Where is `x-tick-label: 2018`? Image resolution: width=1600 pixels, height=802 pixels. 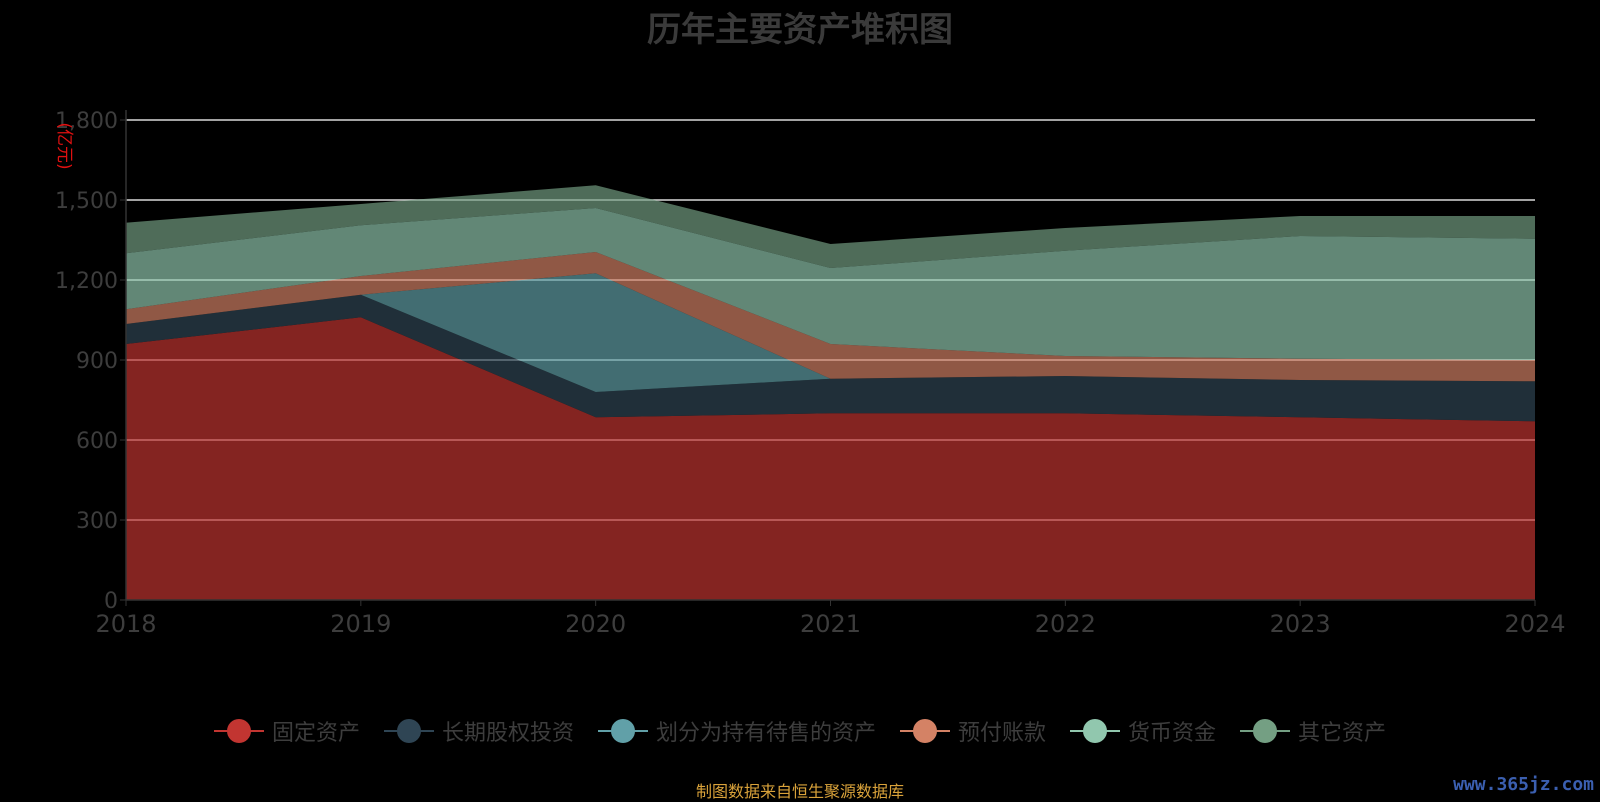
x-tick-label: 2018 is located at coordinates (125, 624).